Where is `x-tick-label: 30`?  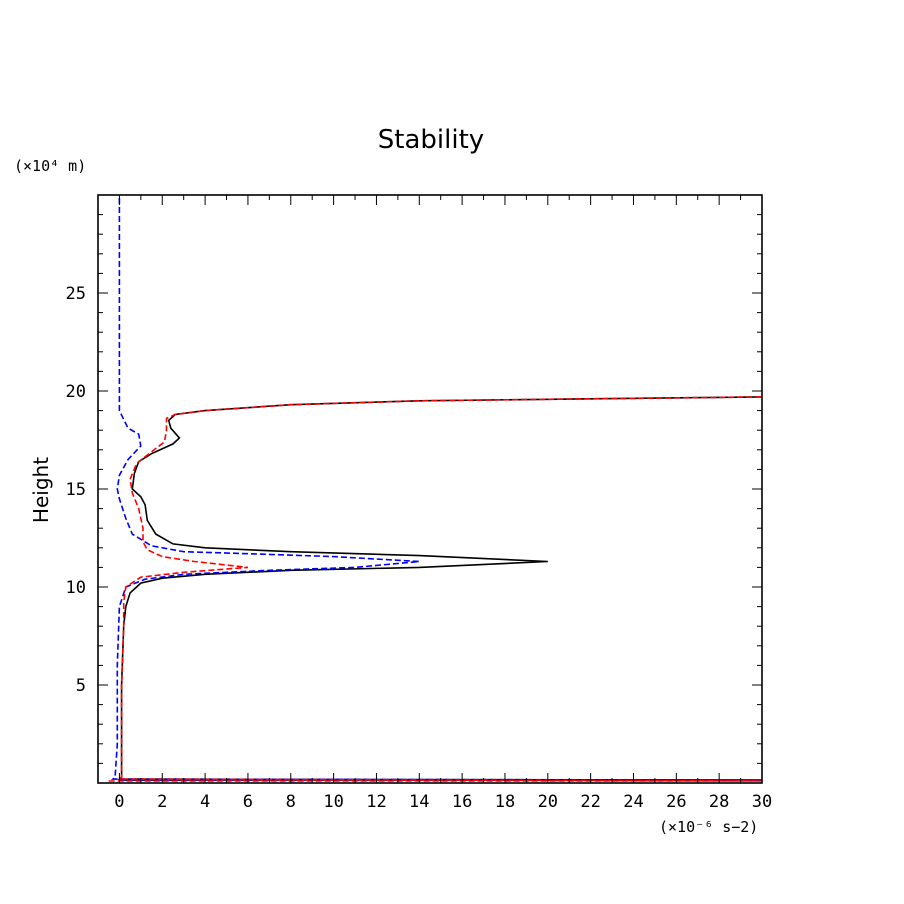
x-tick-label: 30 is located at coordinates (762, 802).